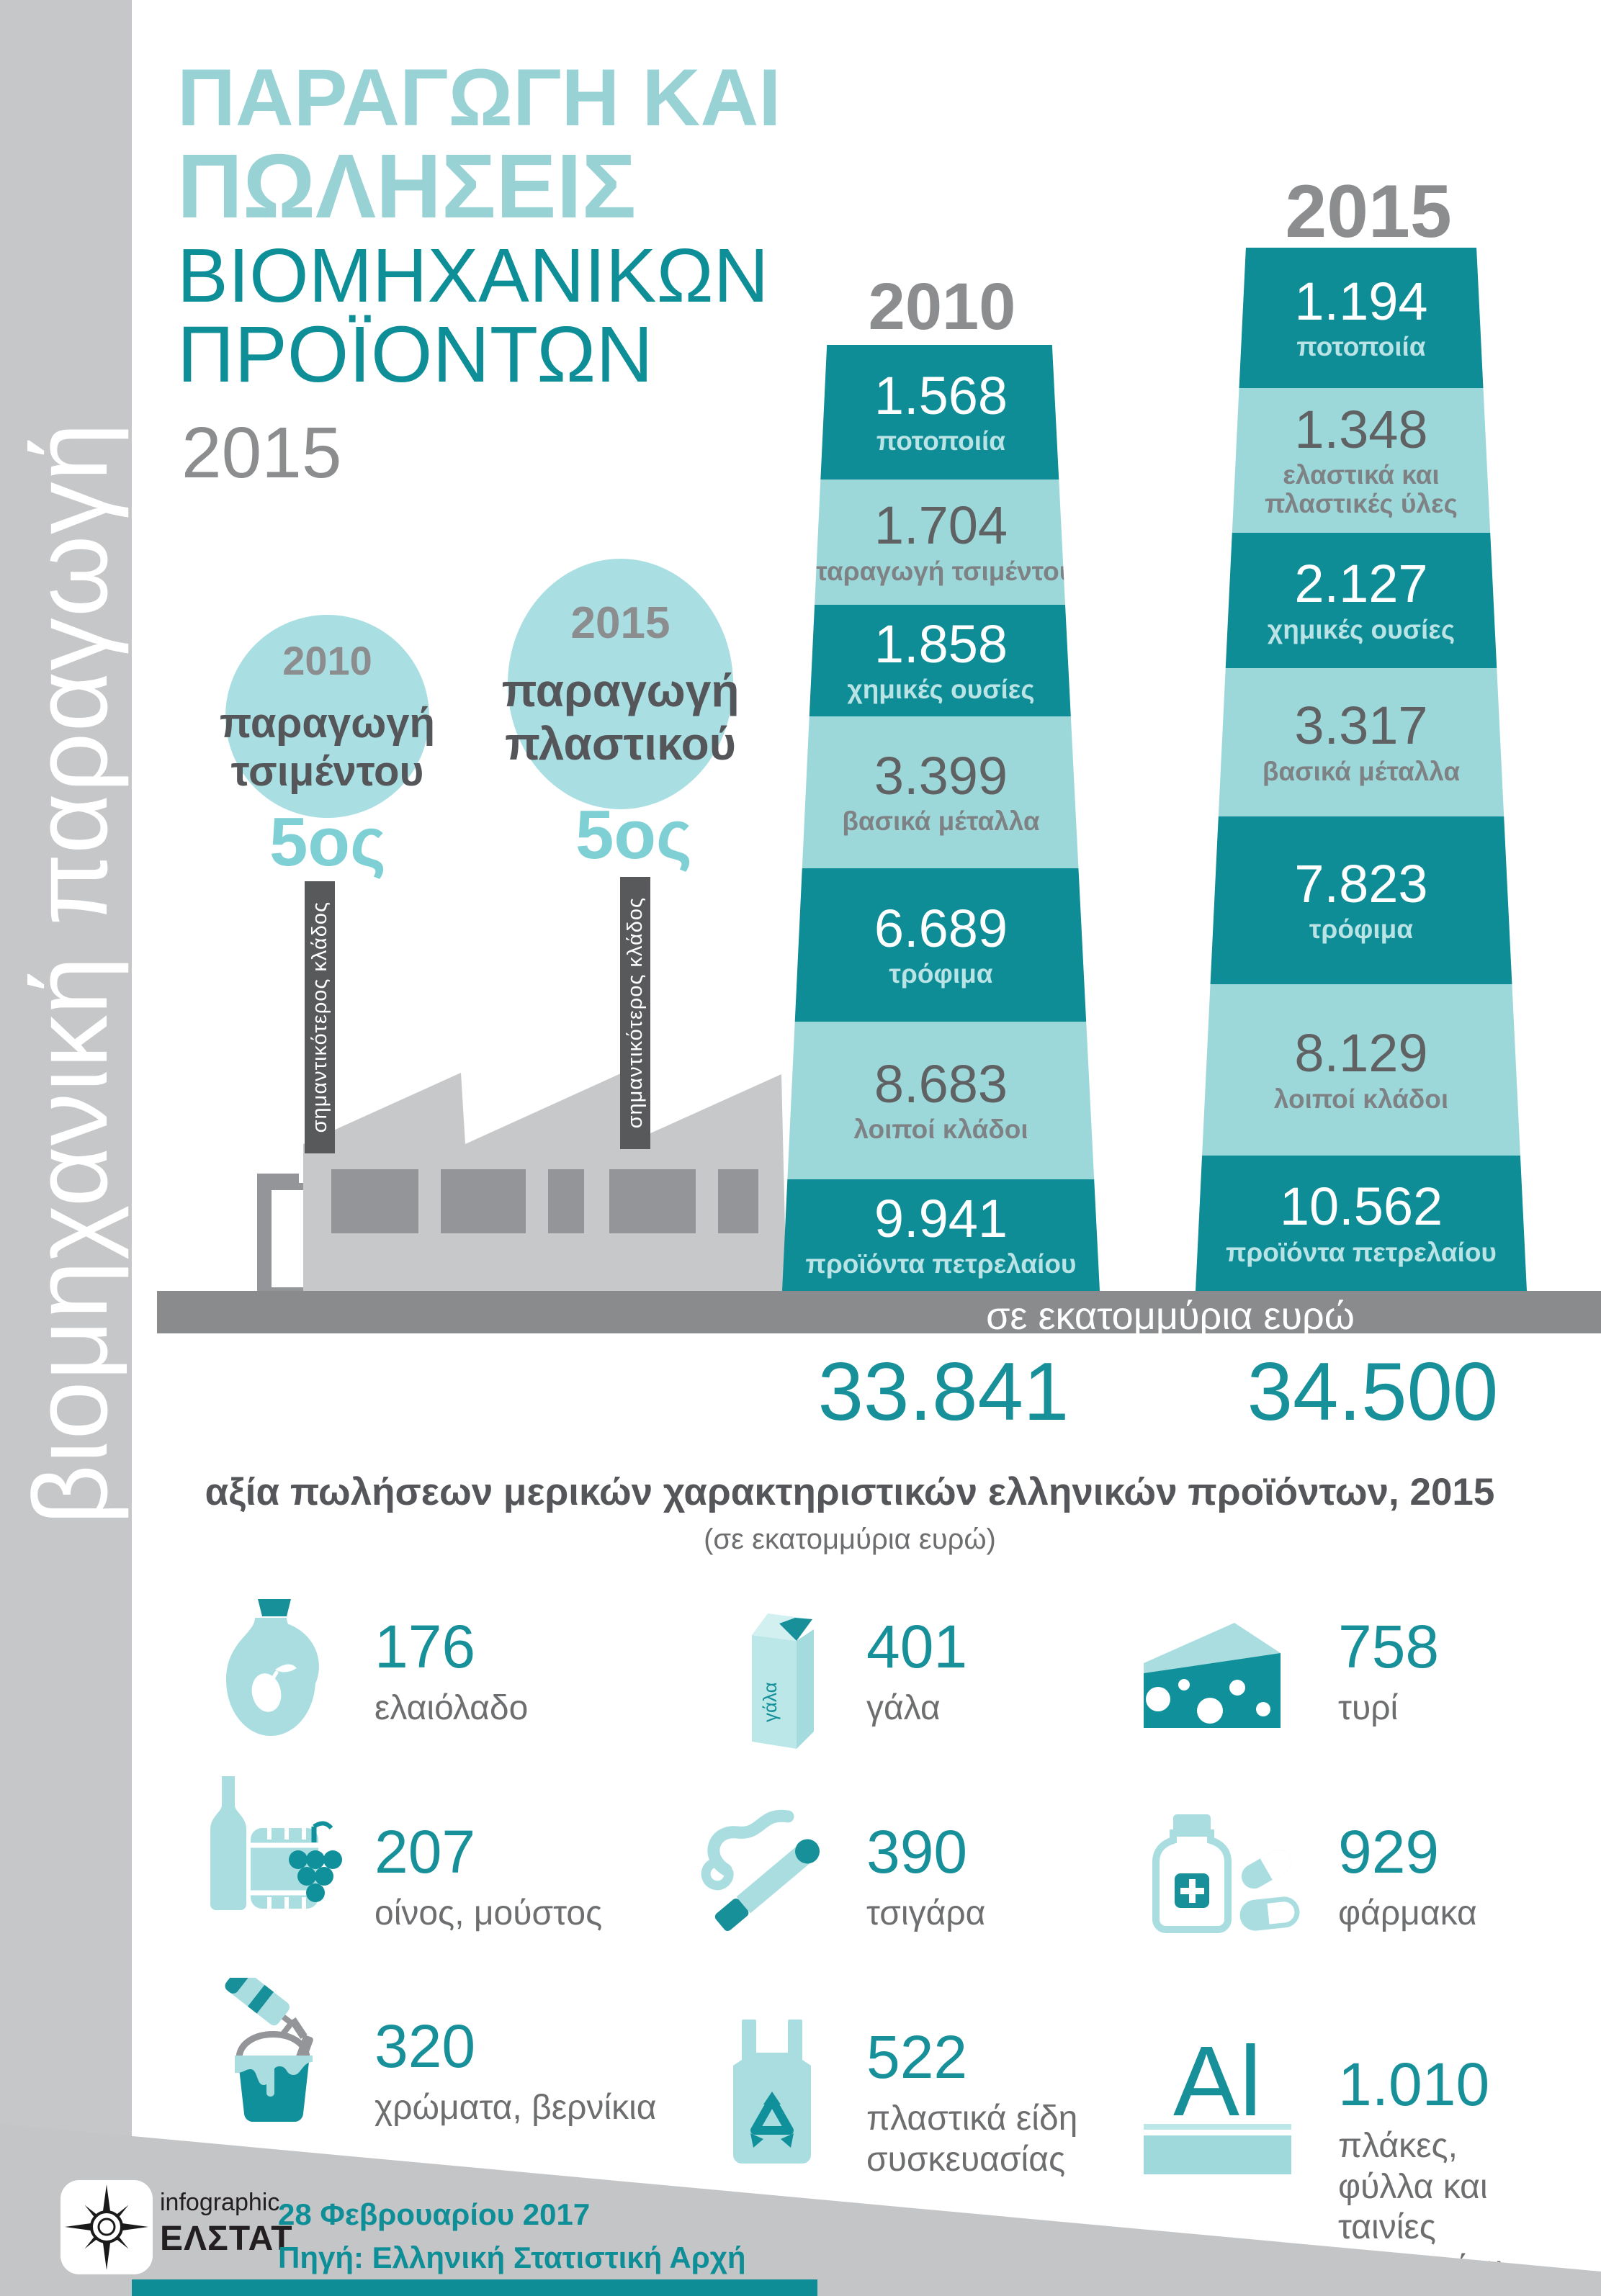 This screenshot has width=1601, height=2296. I want to click on footer-date: 28 Φεβρουαρίου 2017, so click(435, 2214).